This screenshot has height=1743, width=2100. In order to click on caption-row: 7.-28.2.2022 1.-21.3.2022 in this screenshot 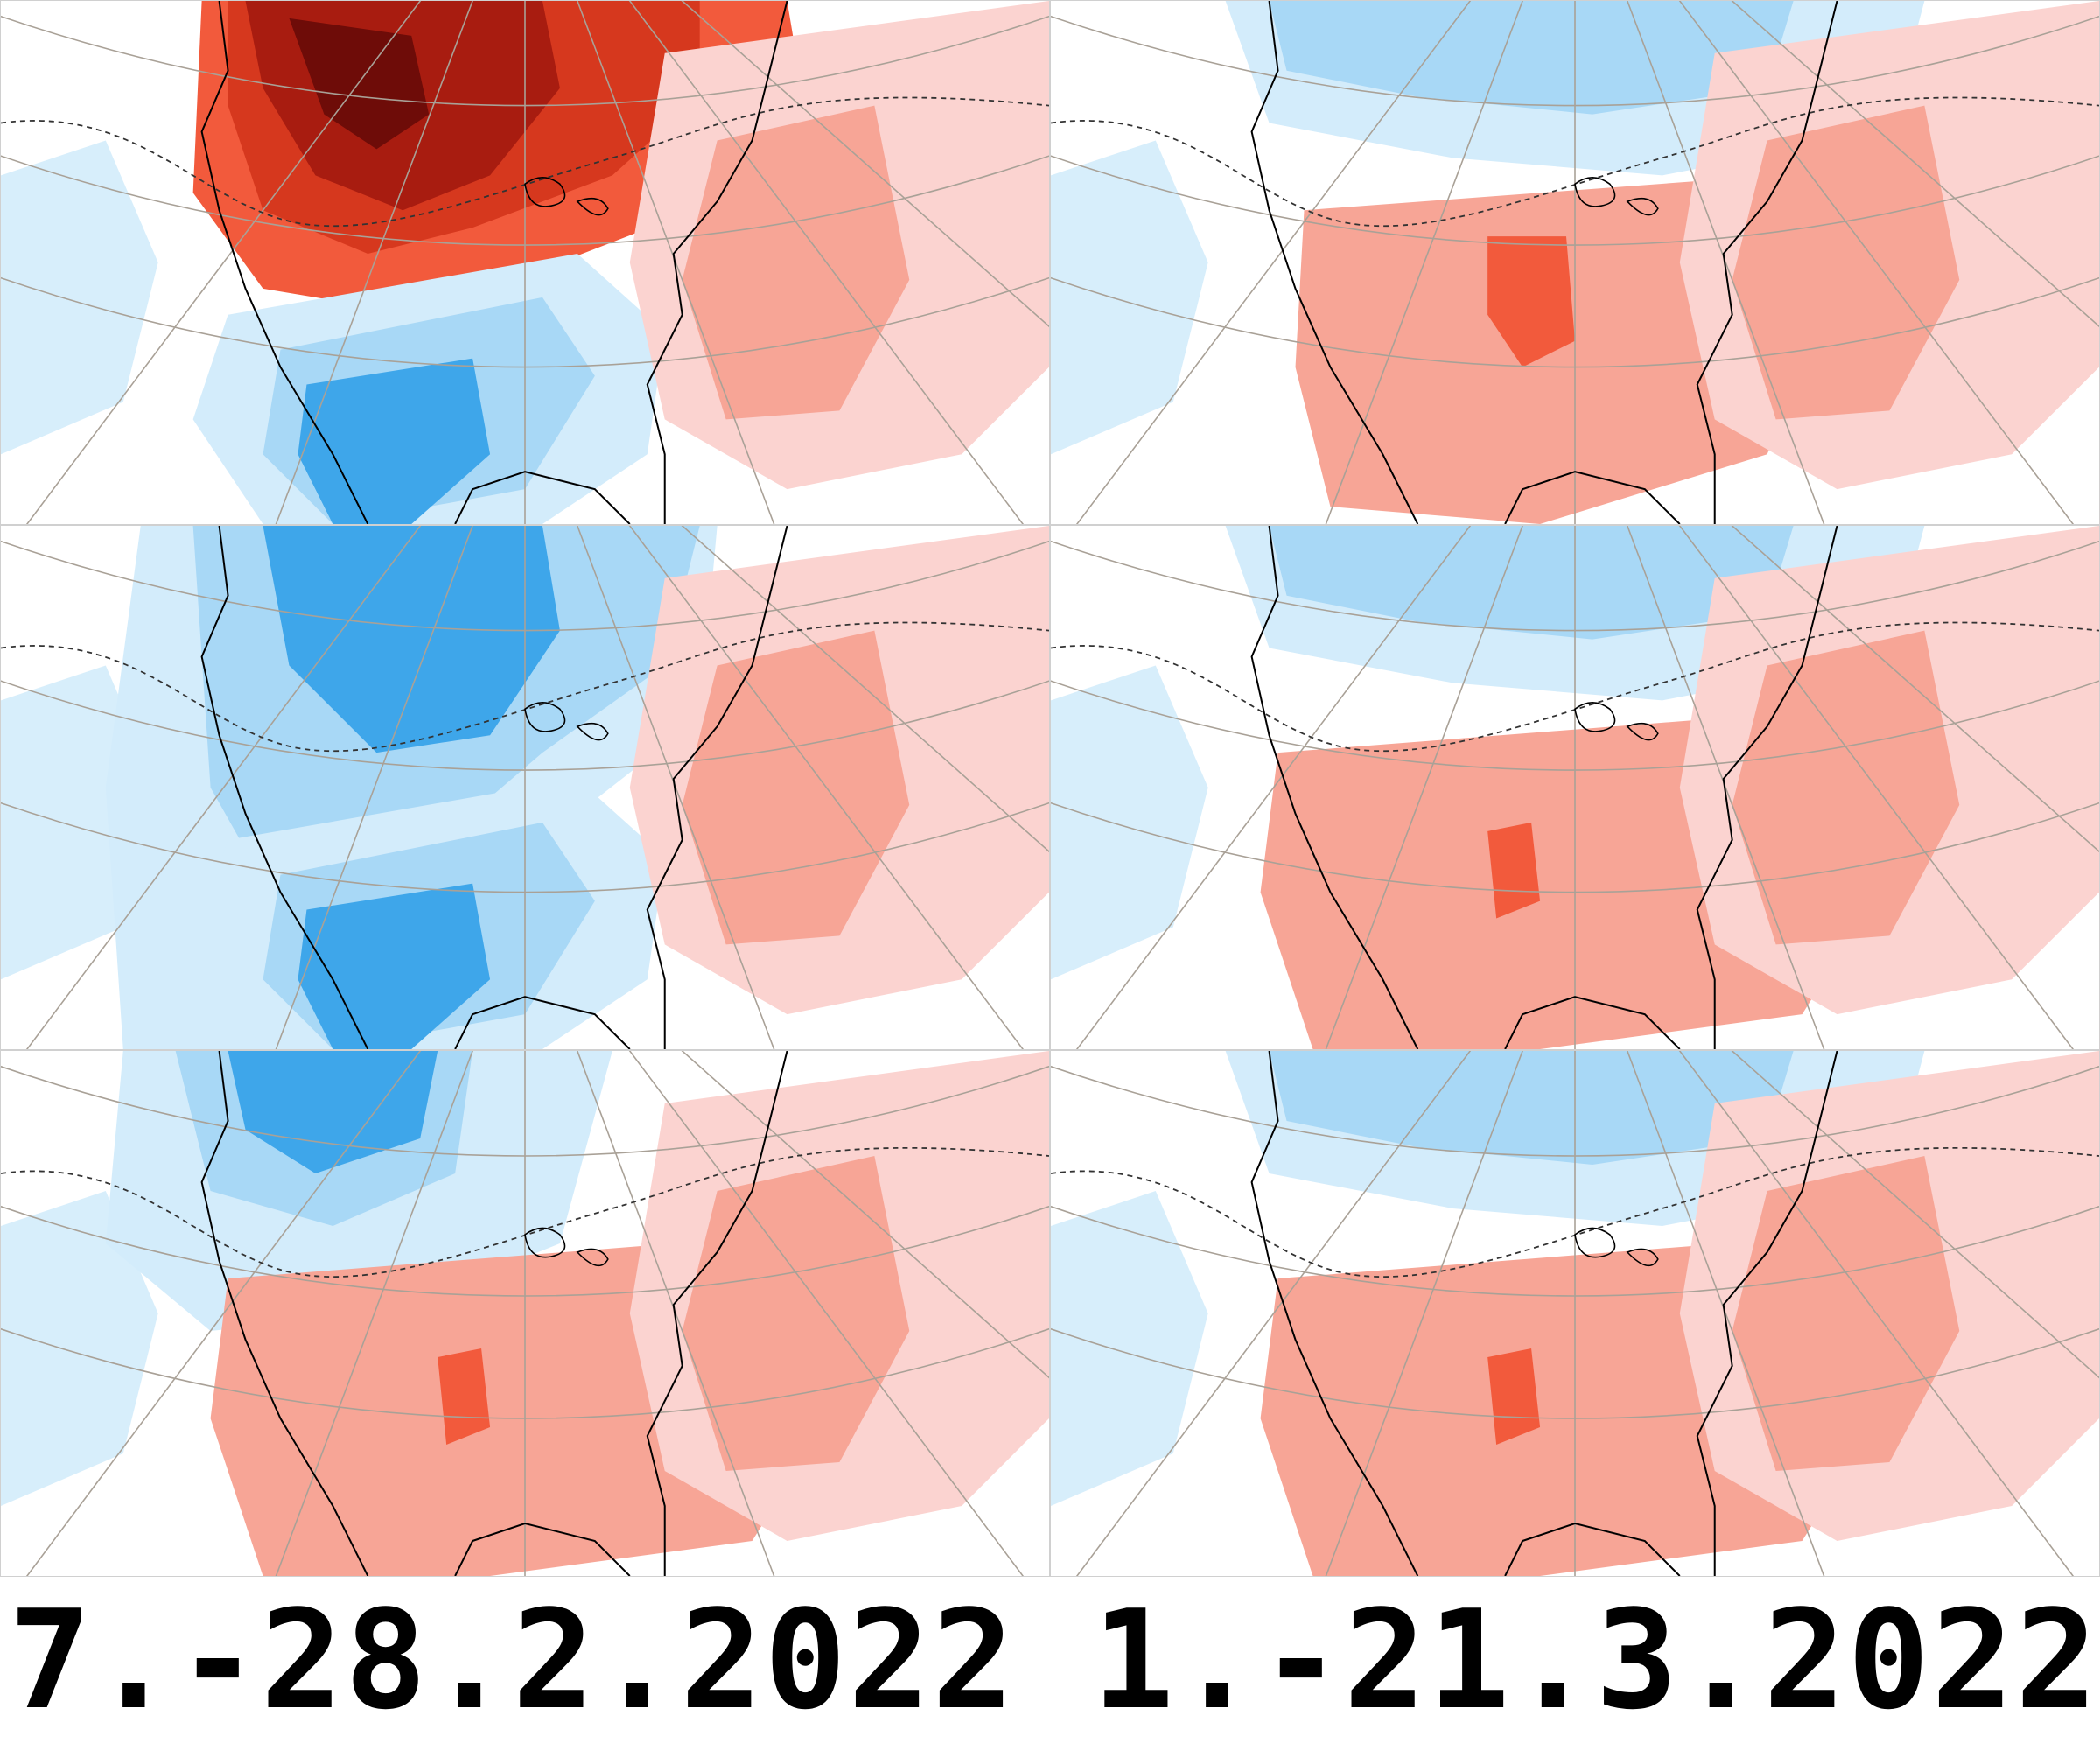, I will do `click(1050, 1660)`.